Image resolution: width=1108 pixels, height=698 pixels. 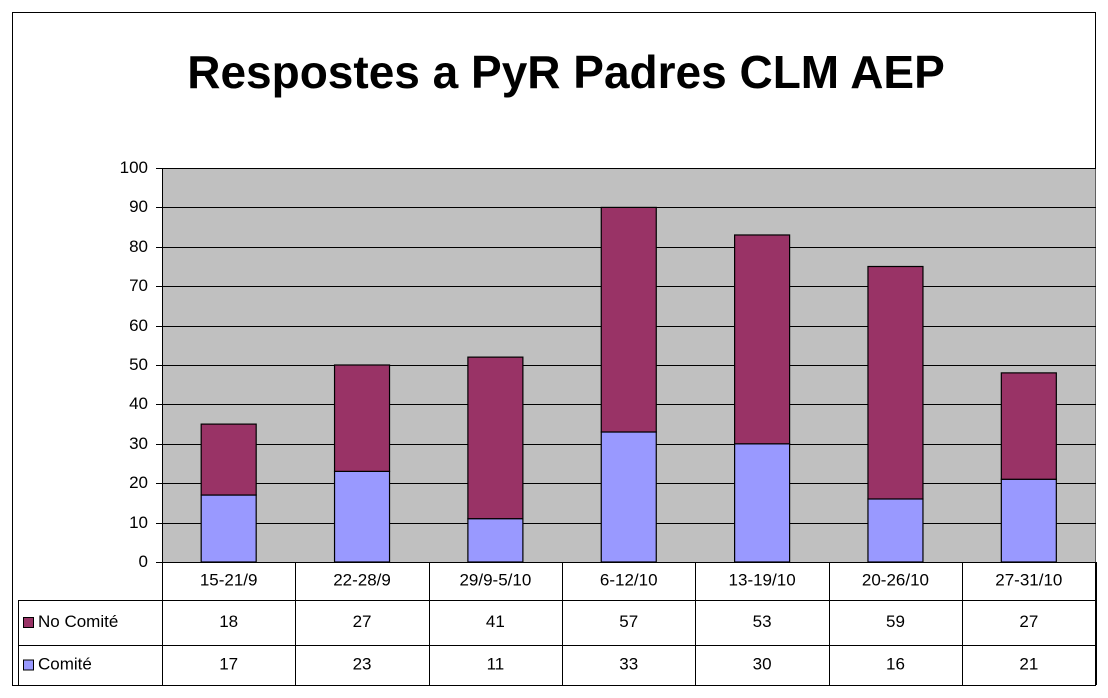 I want to click on chart-title: Respostes a PyR Padres CLM AEP, so click(x=566, y=72).